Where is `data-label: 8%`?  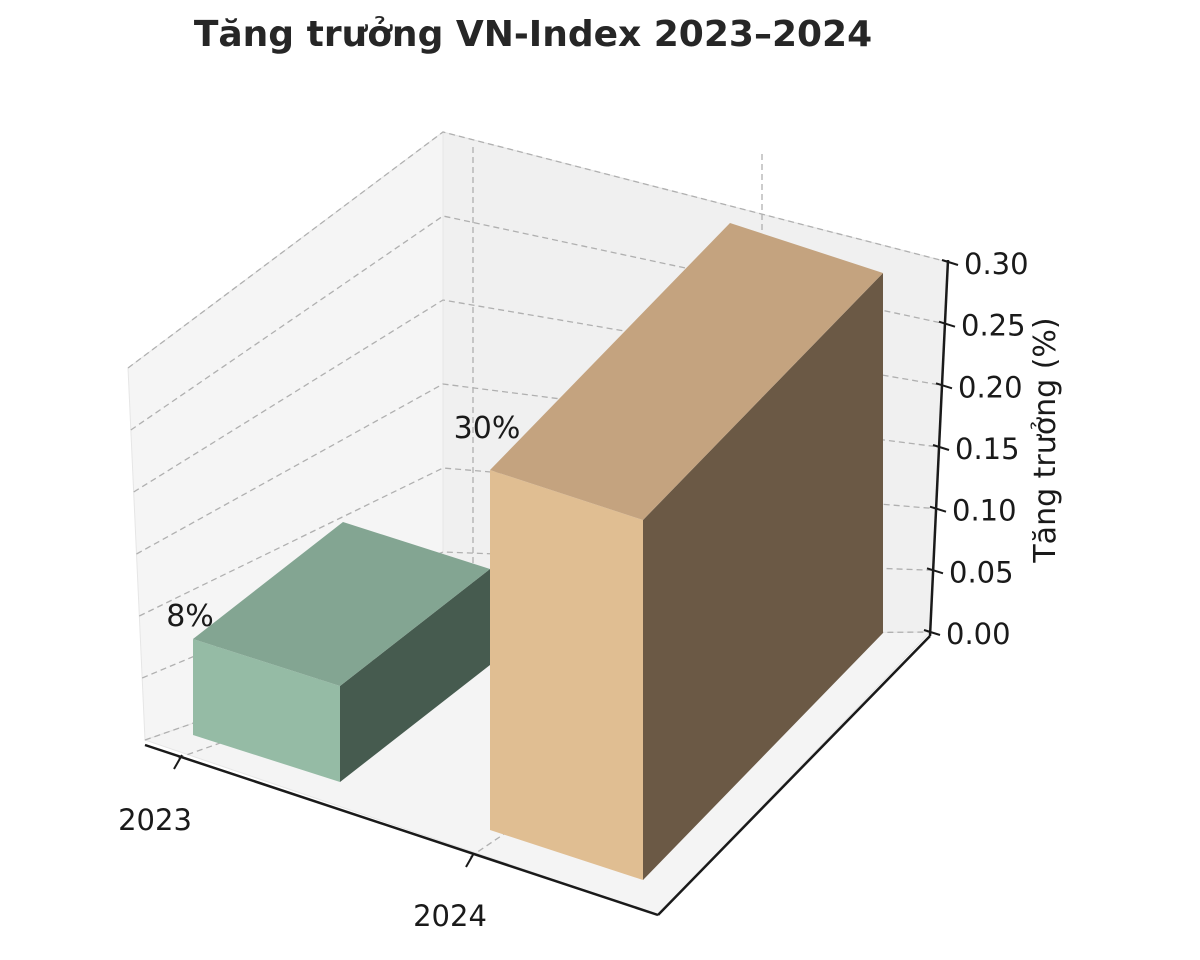
data-label: 8% is located at coordinates (190, 616).